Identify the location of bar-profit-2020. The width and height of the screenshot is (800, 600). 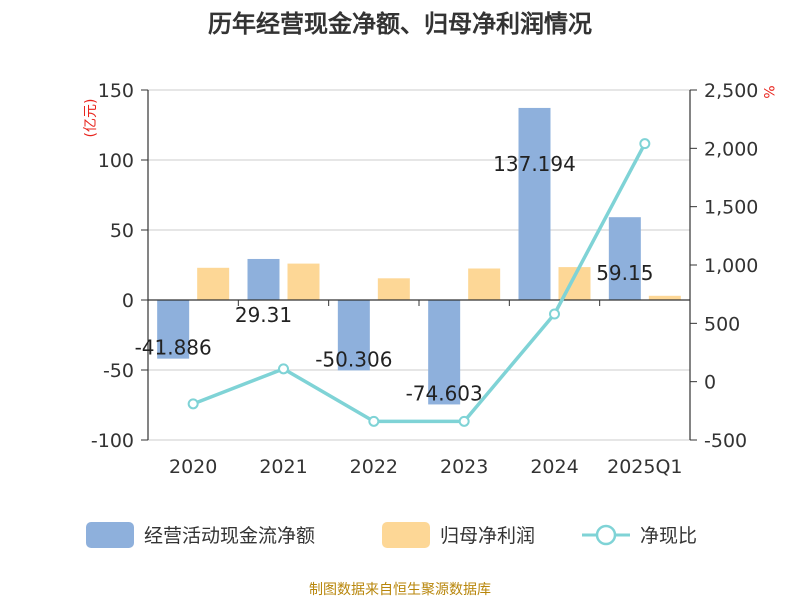
(213, 283).